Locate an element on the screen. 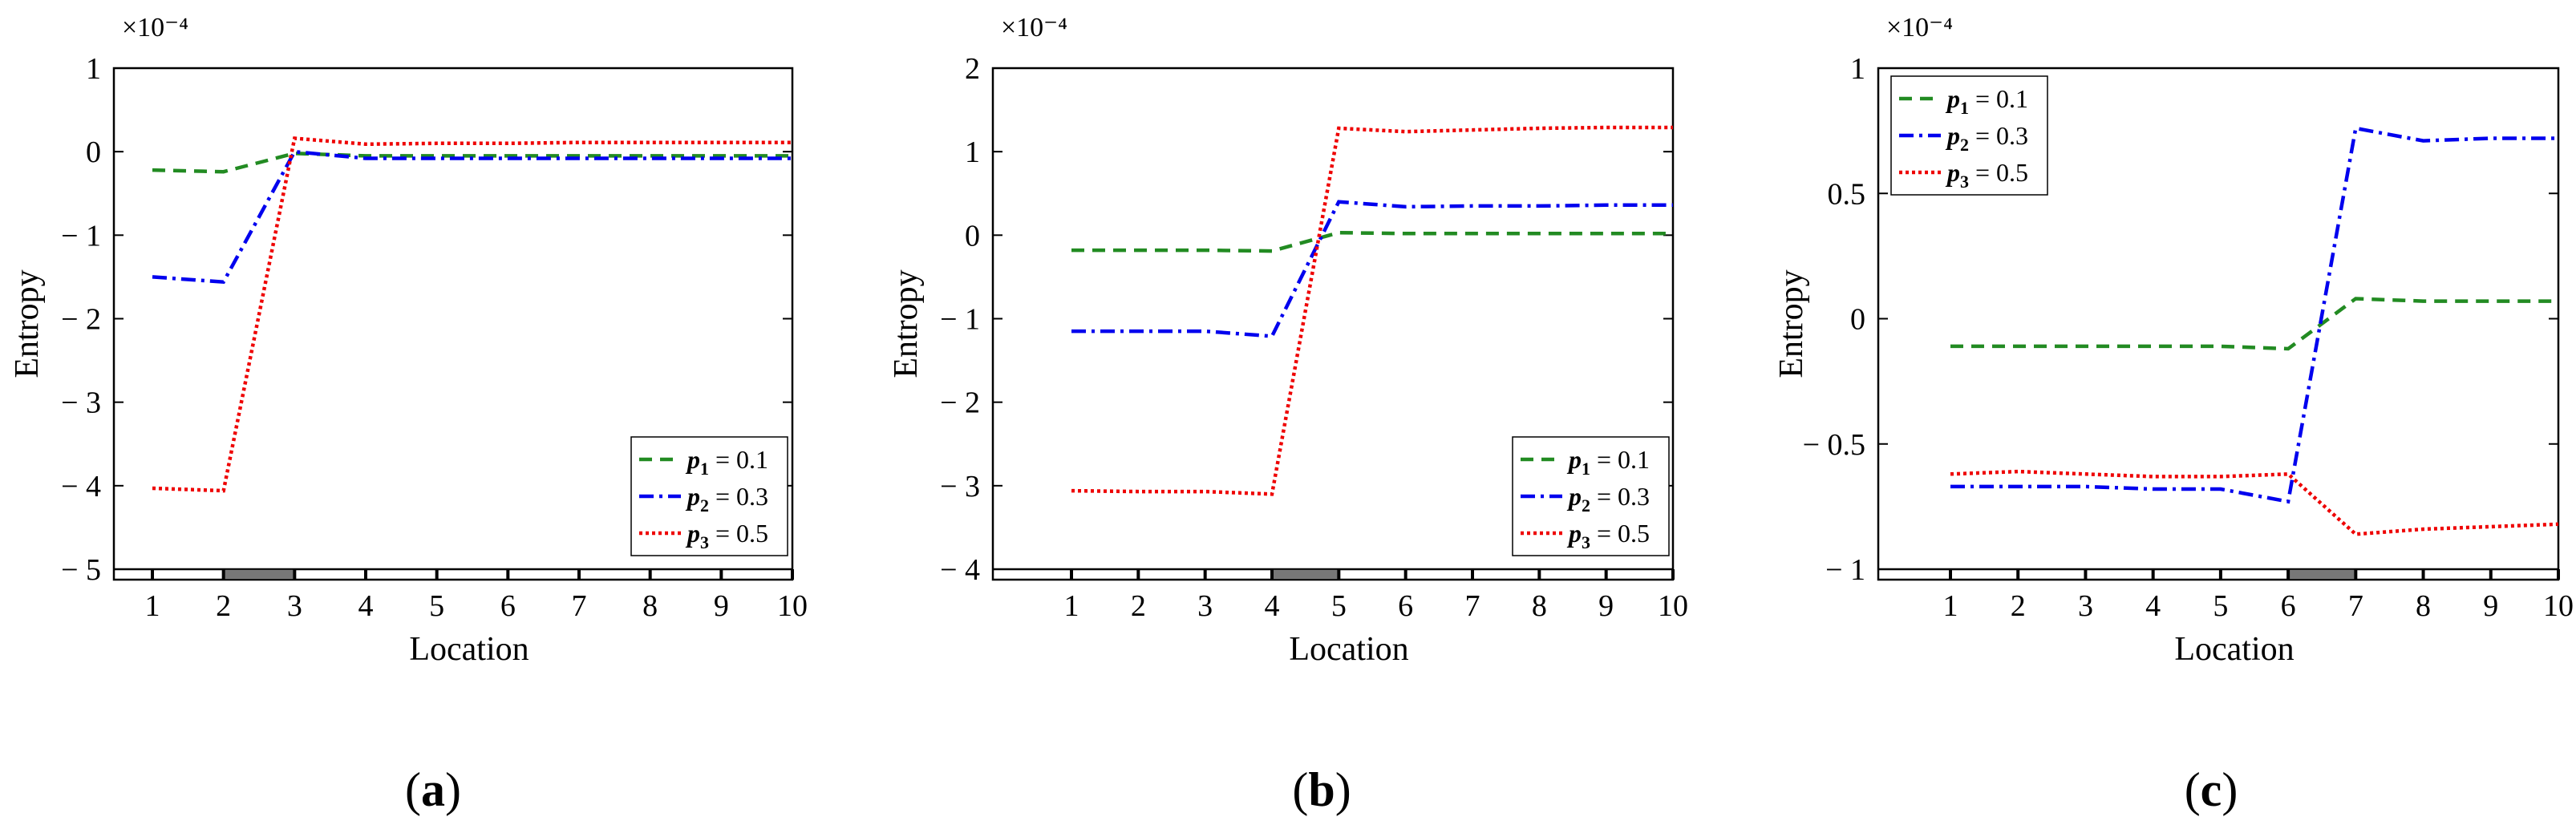 Image resolution: width=2576 pixels, height=833 pixels. y-tick-label: 2 is located at coordinates (972, 69).